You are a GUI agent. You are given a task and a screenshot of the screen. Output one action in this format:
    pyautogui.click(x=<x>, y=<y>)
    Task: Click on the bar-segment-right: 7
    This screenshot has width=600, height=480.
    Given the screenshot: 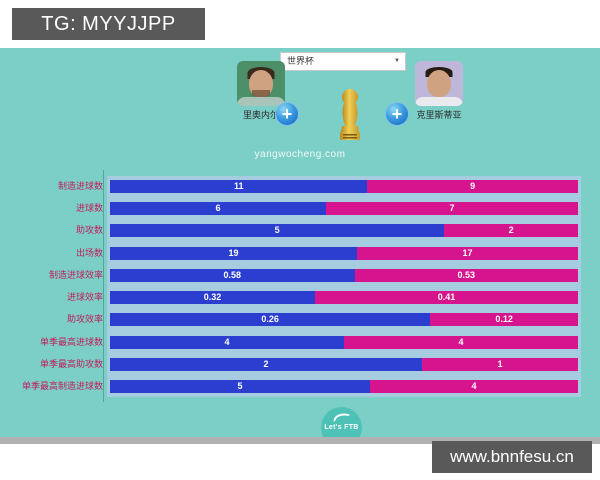 What is the action you would take?
    pyautogui.click(x=452, y=209)
    